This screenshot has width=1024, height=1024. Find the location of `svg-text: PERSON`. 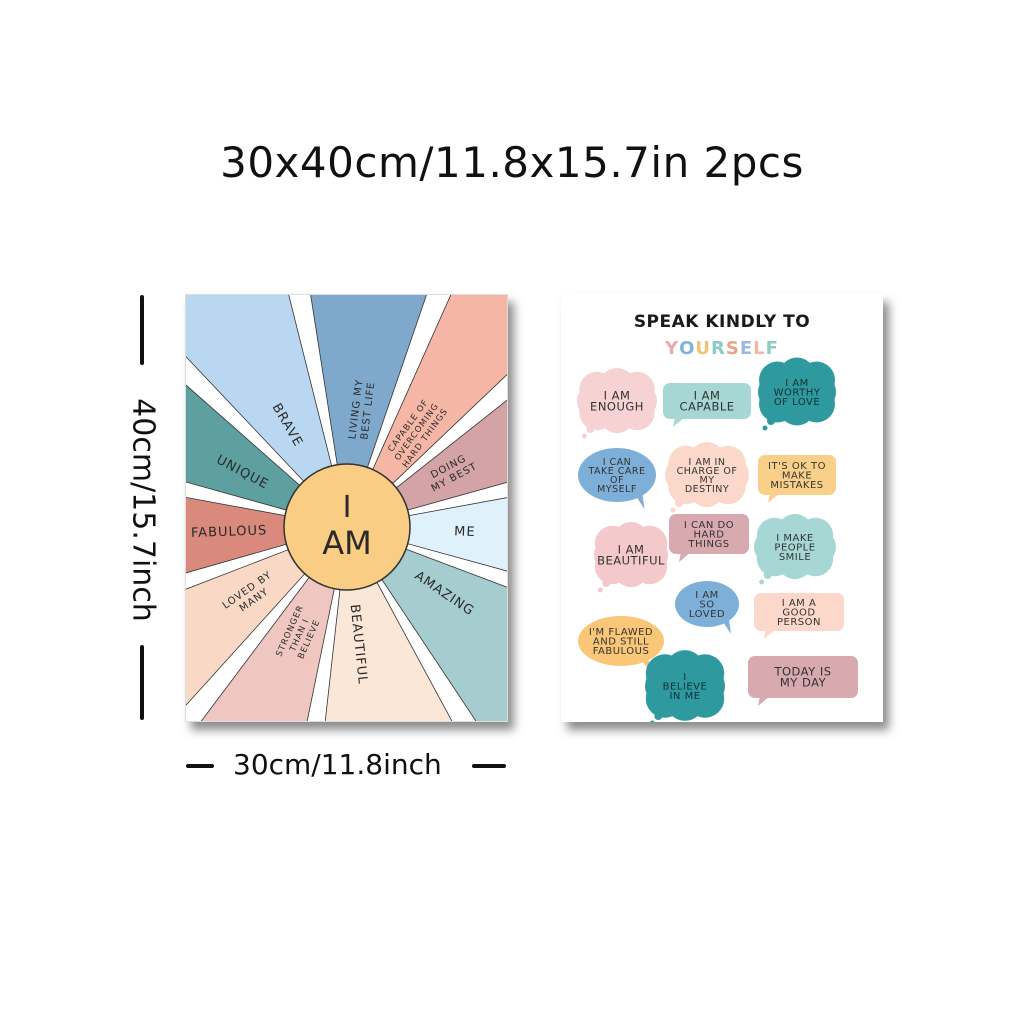

svg-text: PERSON is located at coordinates (799, 622).